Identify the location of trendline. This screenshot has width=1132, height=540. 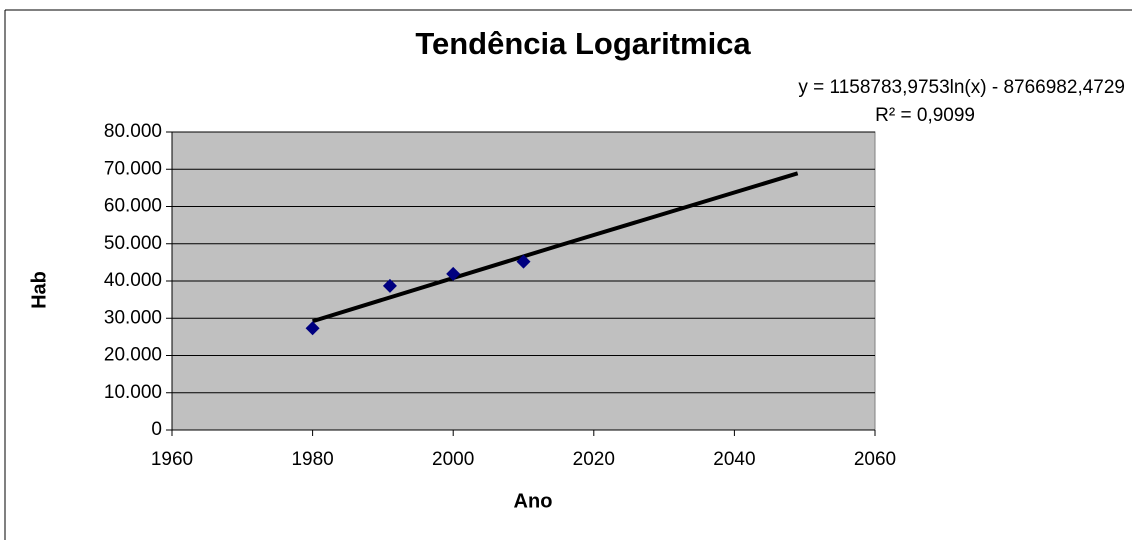
(555, 247).